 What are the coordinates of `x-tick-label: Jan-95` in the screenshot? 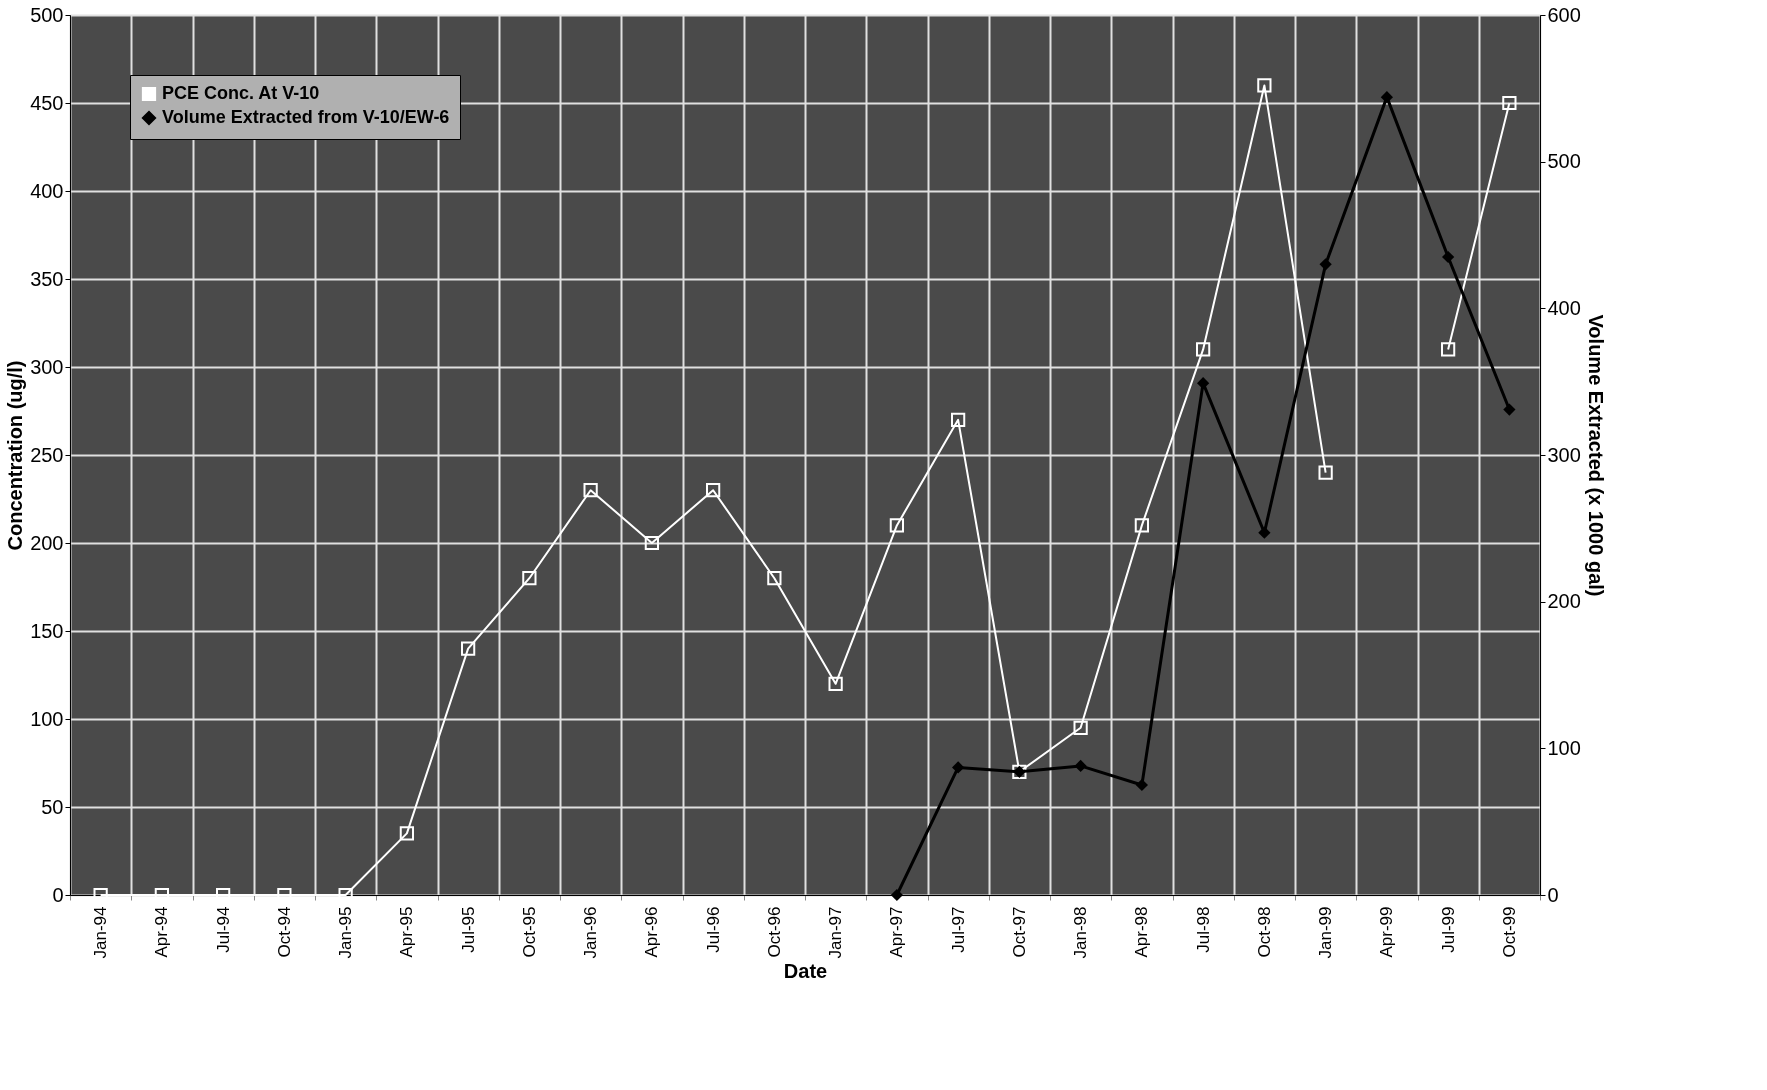 It's located at (346, 932).